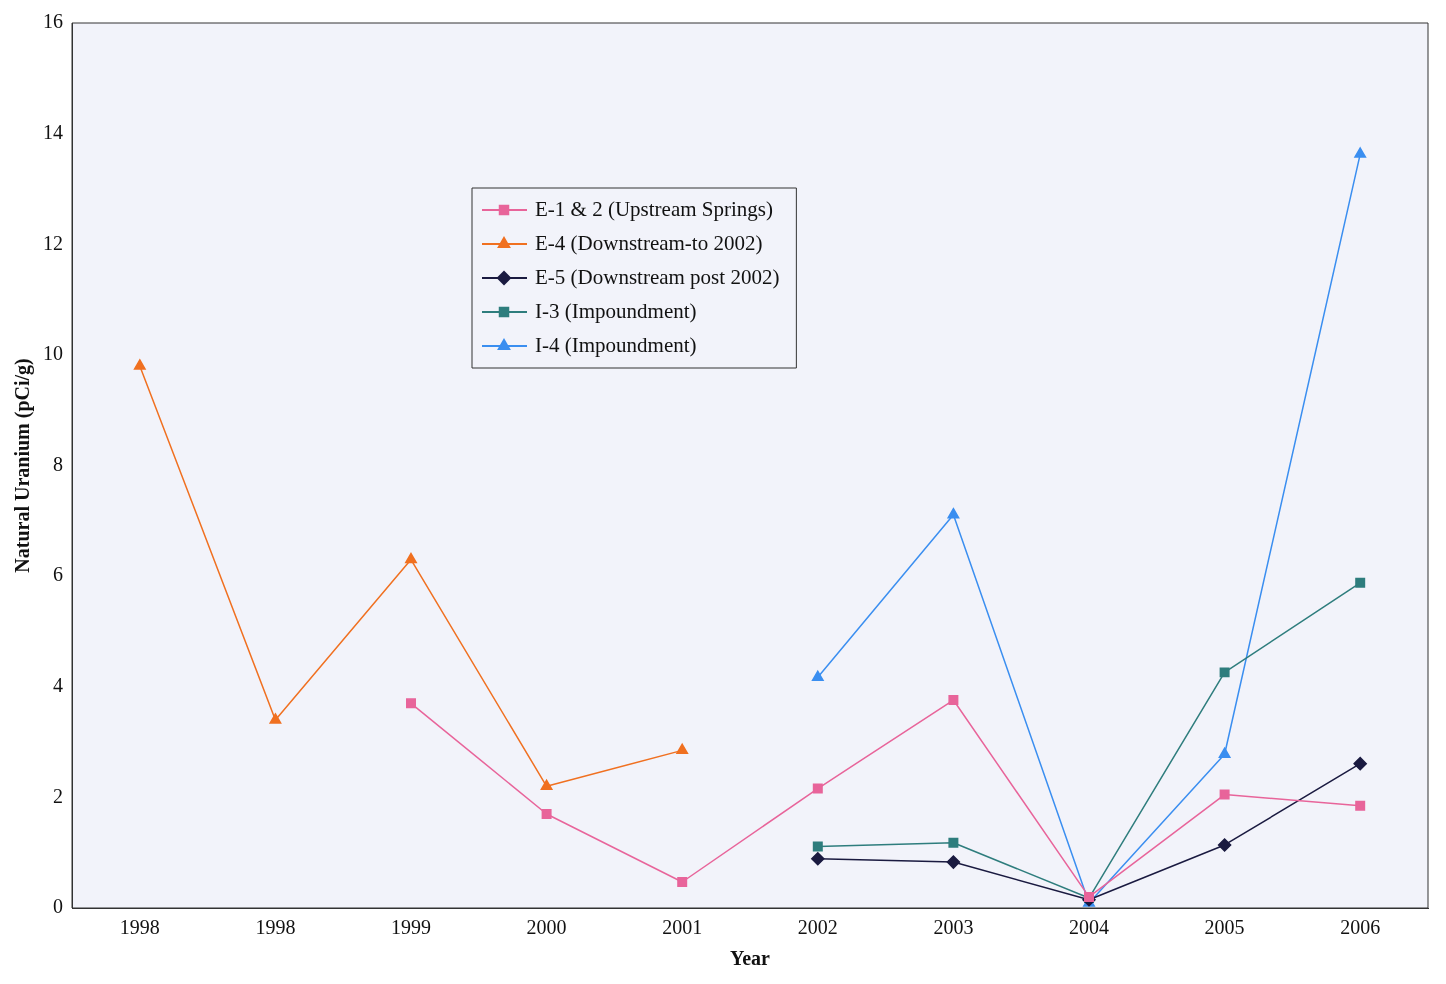 This screenshot has height=984, width=1446. I want to click on x-tick-label: 2001, so click(682, 927).